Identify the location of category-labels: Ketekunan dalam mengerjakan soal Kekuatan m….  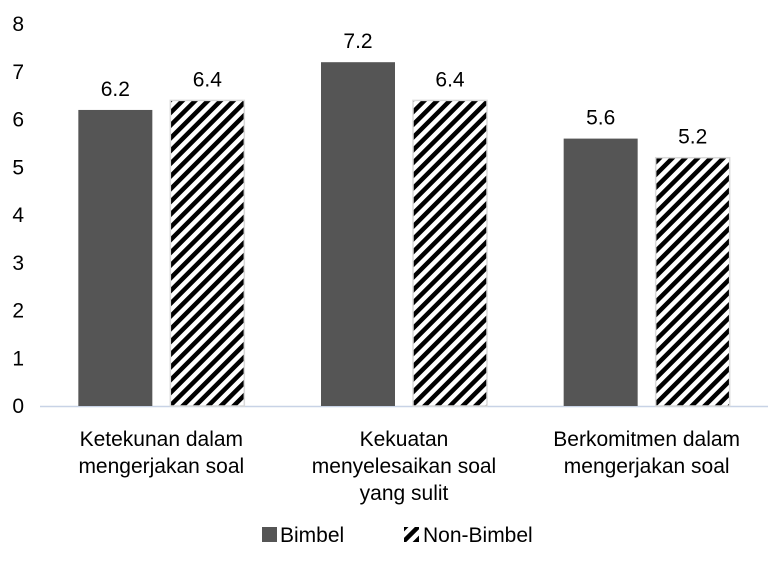
(409, 466).